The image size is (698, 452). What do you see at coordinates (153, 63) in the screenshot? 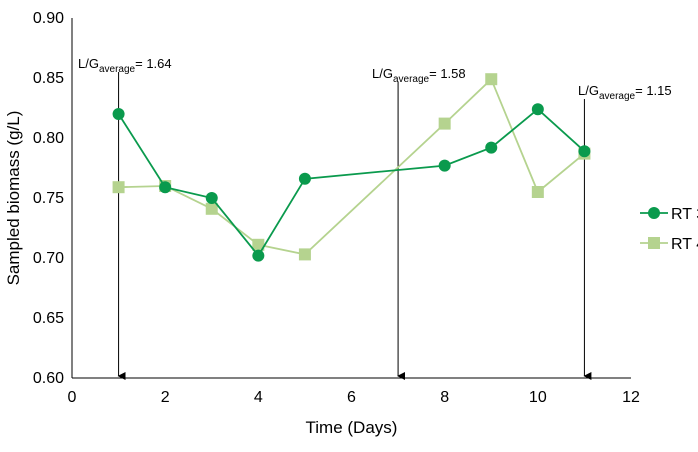
I see `annotation-value: = 1.64` at bounding box center [153, 63].